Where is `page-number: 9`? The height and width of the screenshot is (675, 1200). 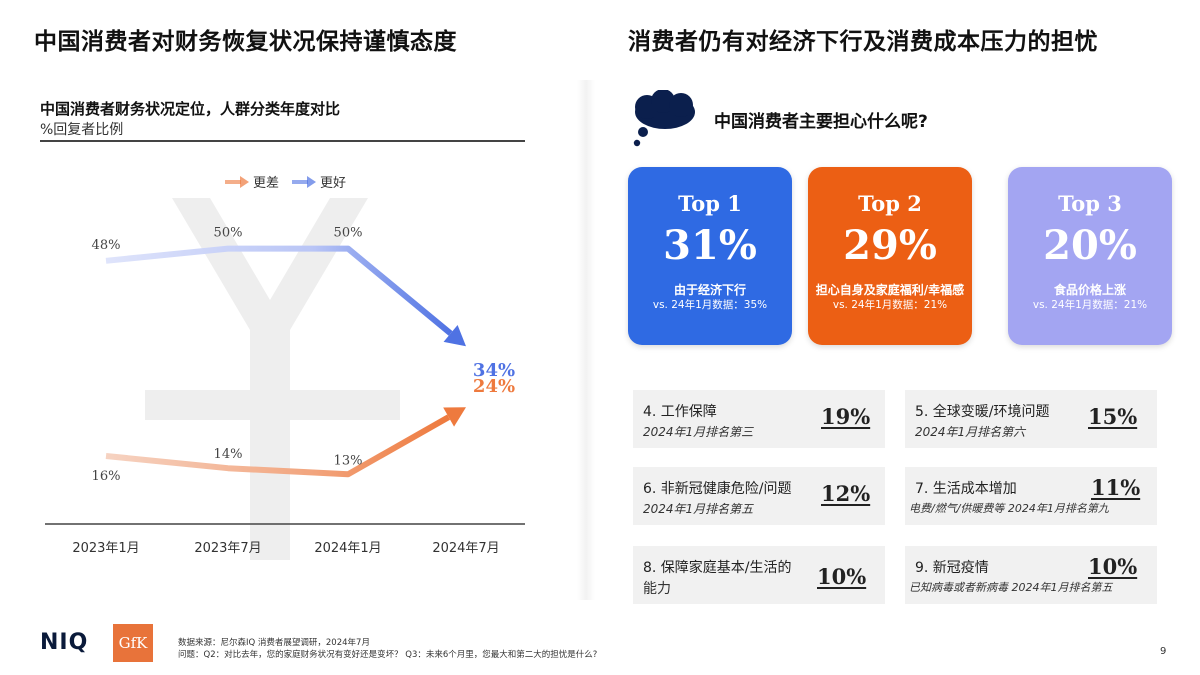
page-number: 9 is located at coordinates (1163, 651).